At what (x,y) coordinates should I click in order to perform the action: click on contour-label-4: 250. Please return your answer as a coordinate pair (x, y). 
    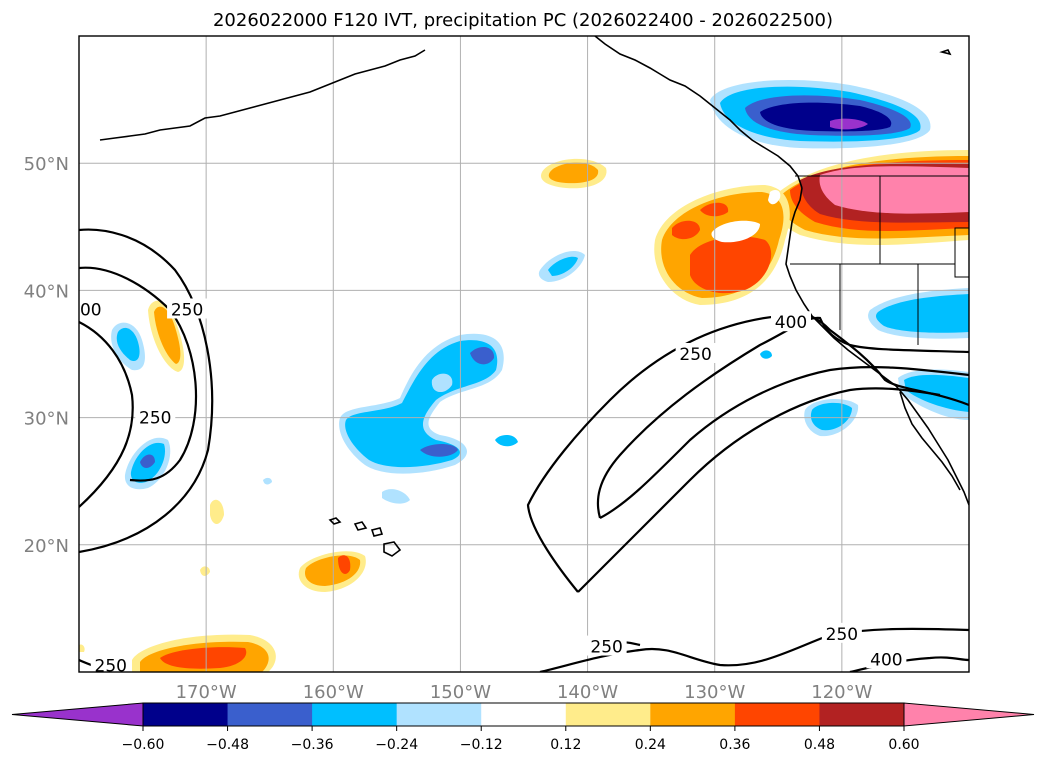
    Looking at the image, I should click on (695, 355).